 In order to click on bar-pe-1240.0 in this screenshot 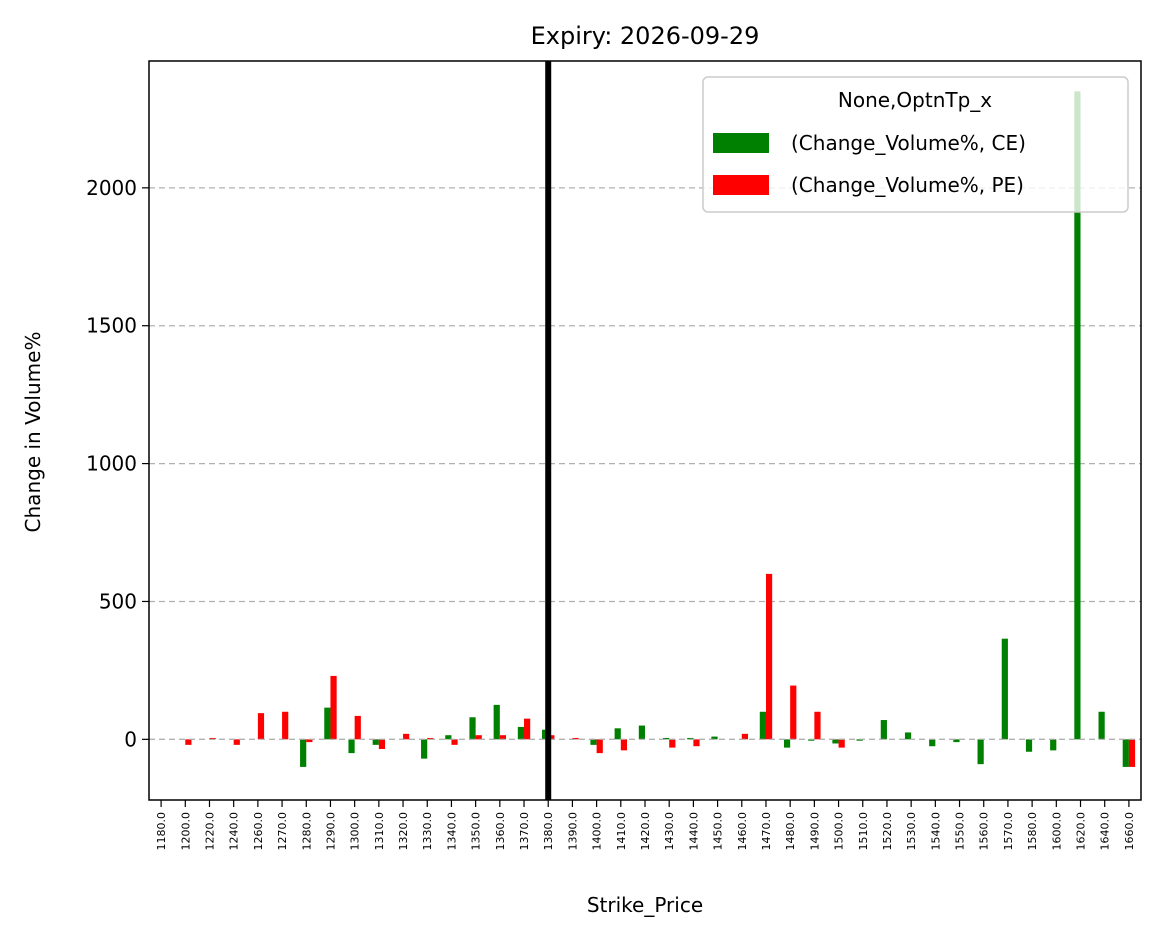, I will do `click(236, 742)`.